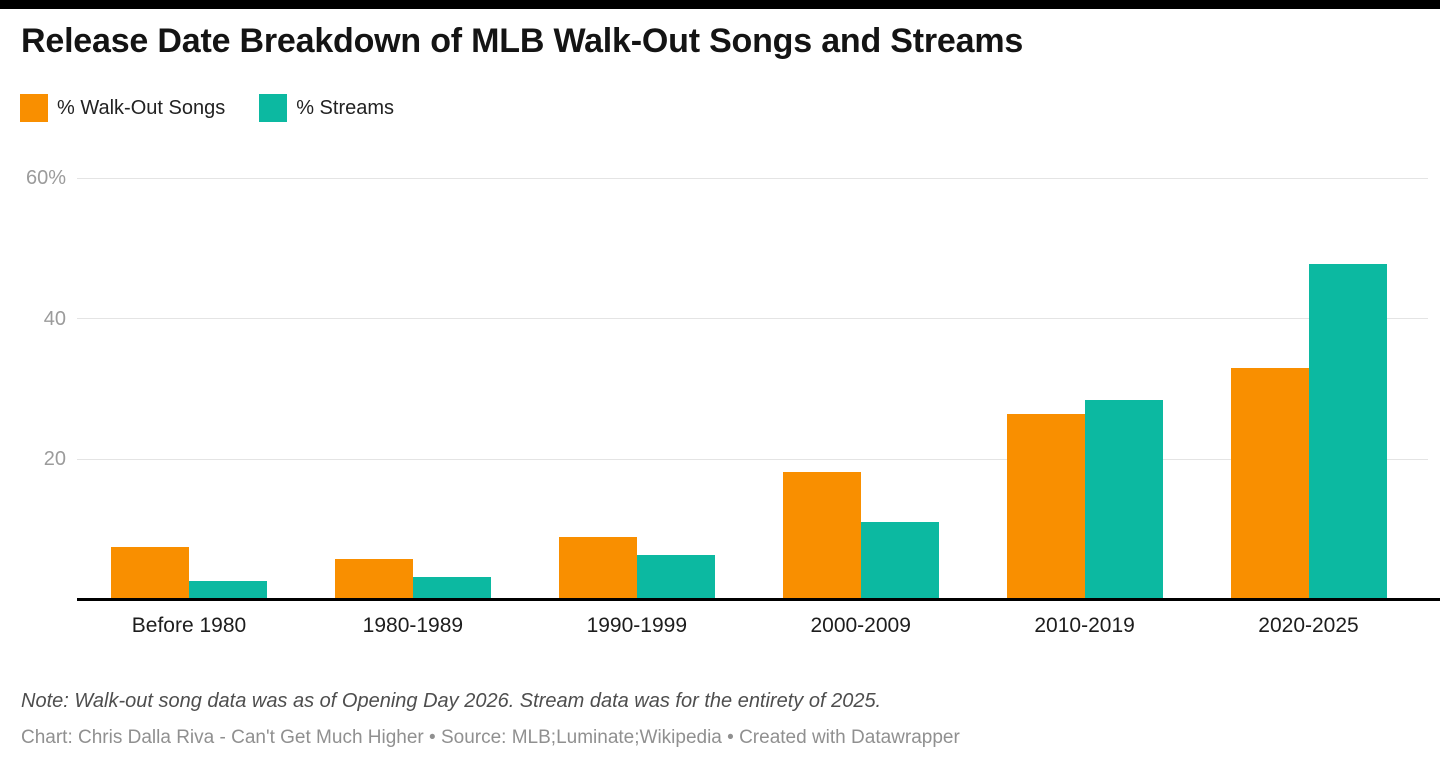 This screenshot has height=770, width=1440. I want to click on x-axis-label: 1990-1999, so click(637, 625).